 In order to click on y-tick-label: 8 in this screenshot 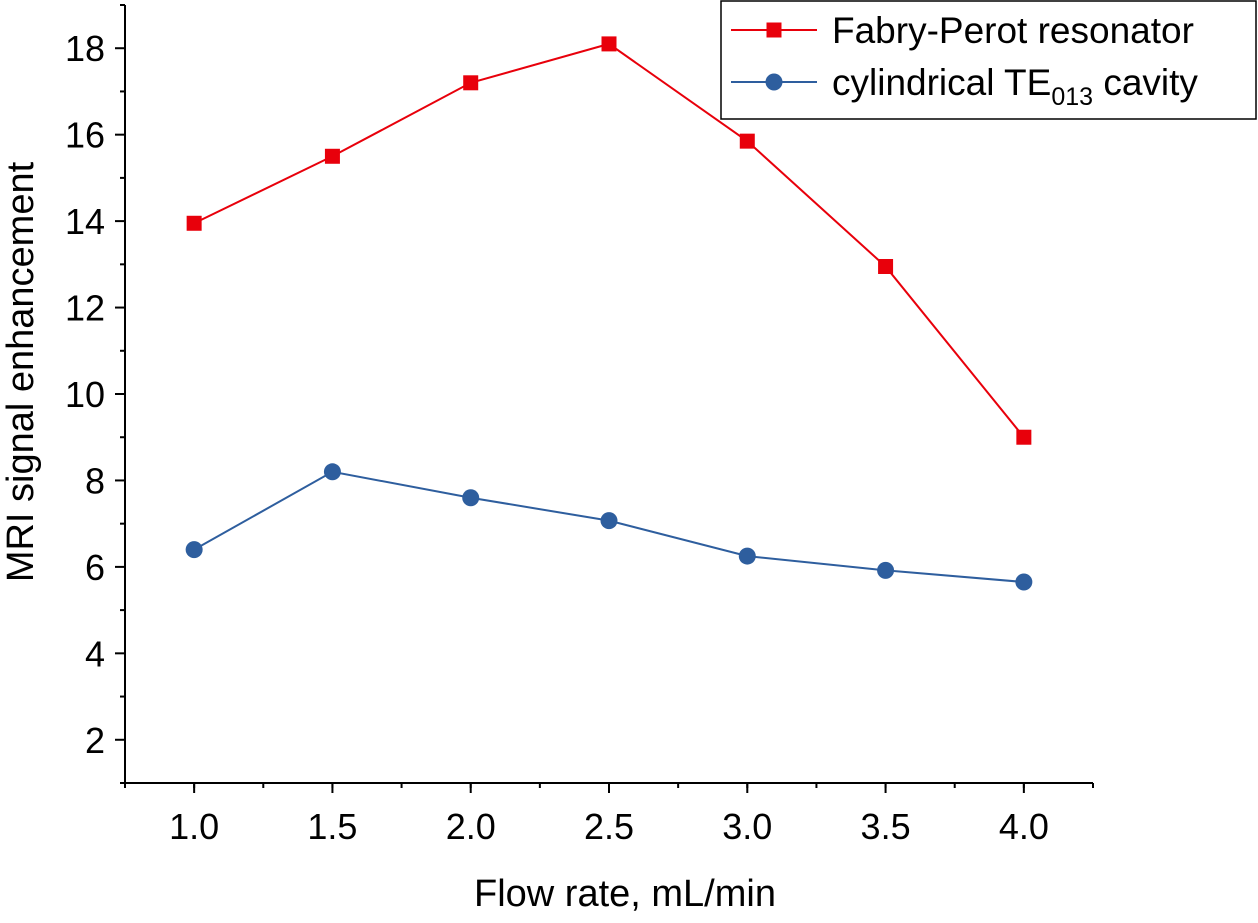, I will do `click(95, 480)`.